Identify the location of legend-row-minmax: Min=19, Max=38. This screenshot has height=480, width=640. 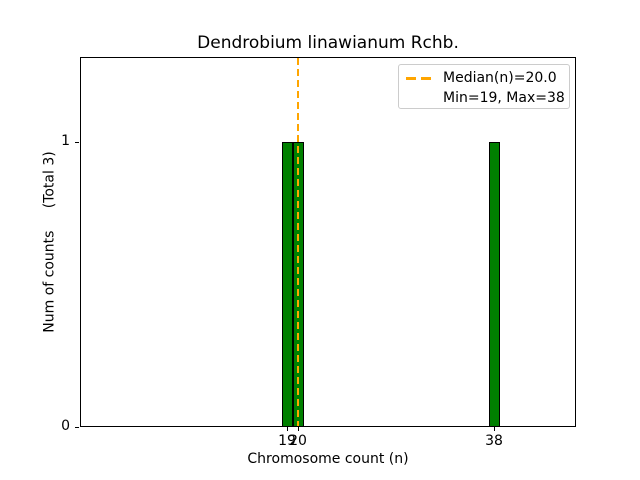
(504, 98).